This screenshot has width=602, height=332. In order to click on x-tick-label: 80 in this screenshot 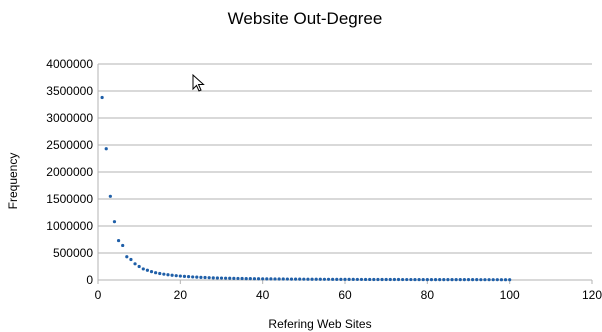, I will do `click(428, 295)`.